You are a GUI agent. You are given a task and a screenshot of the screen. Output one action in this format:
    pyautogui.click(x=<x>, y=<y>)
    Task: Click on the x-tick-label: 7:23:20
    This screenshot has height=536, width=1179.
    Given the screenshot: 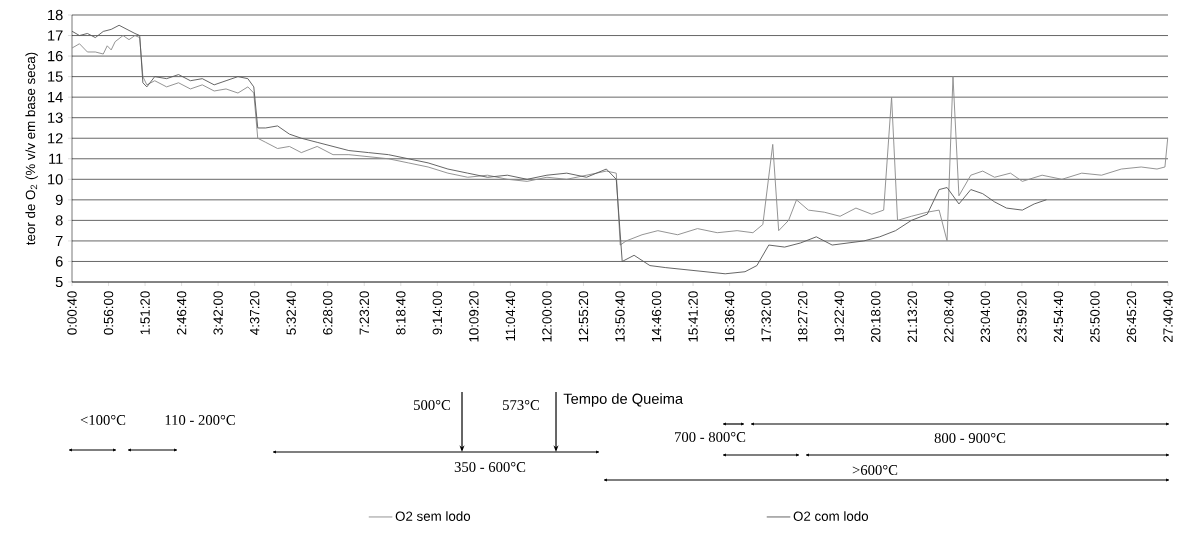 What is the action you would take?
    pyautogui.click(x=364, y=313)
    